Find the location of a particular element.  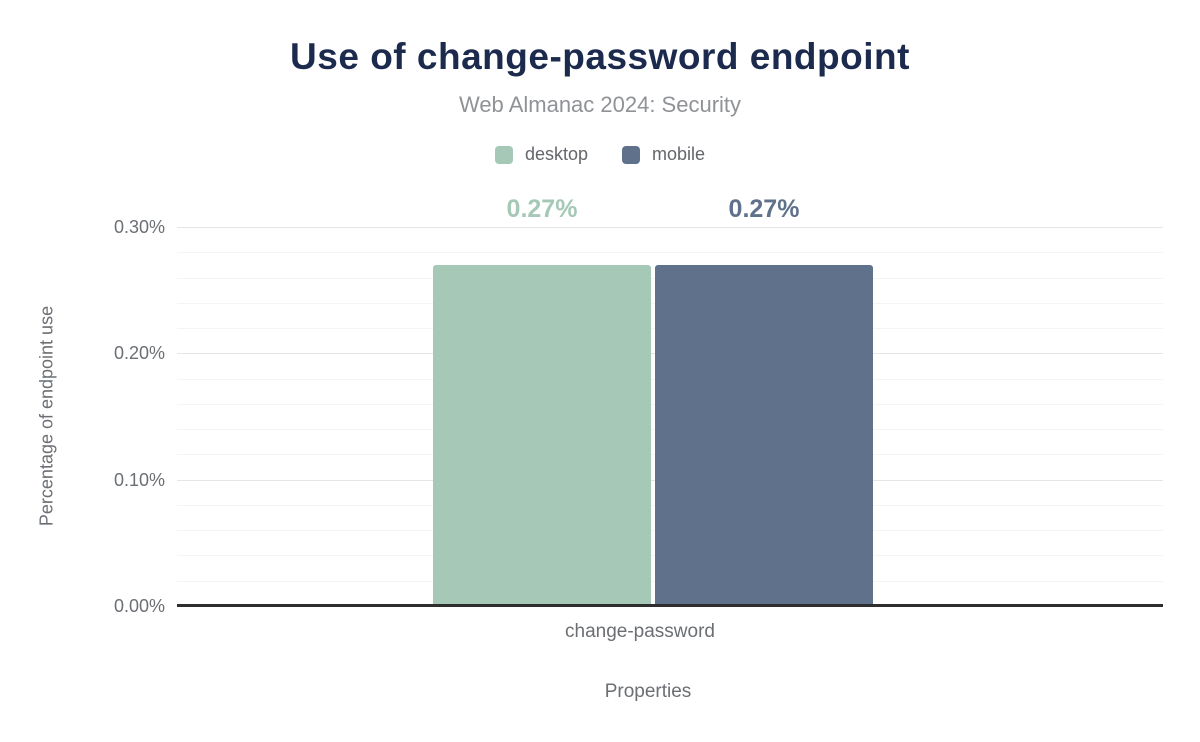

value-label-mobile: 0.27% is located at coordinates (764, 209).